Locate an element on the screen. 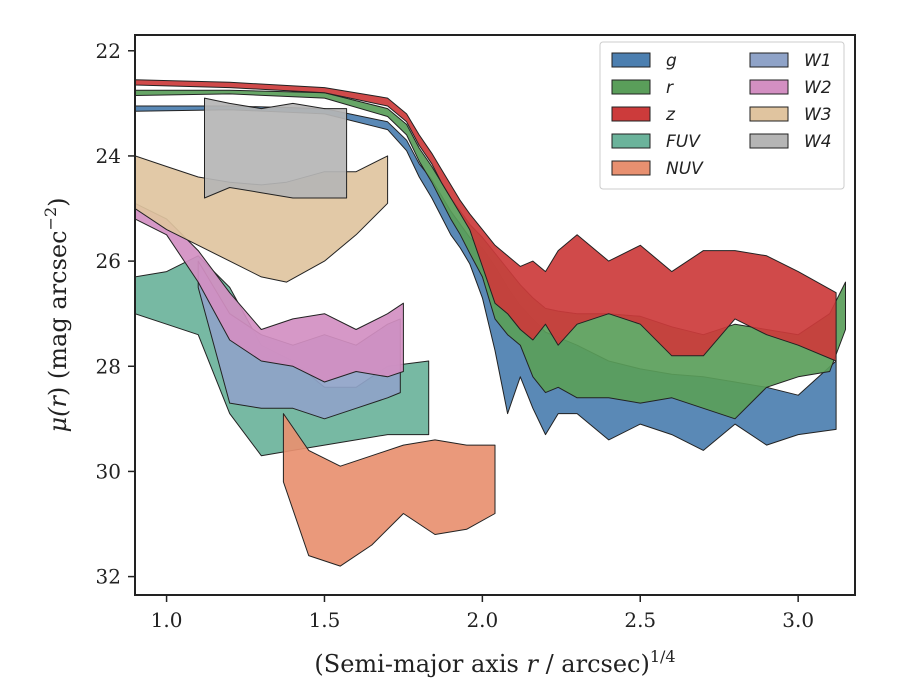  y-tick-label: 26 is located at coordinates (108, 261).